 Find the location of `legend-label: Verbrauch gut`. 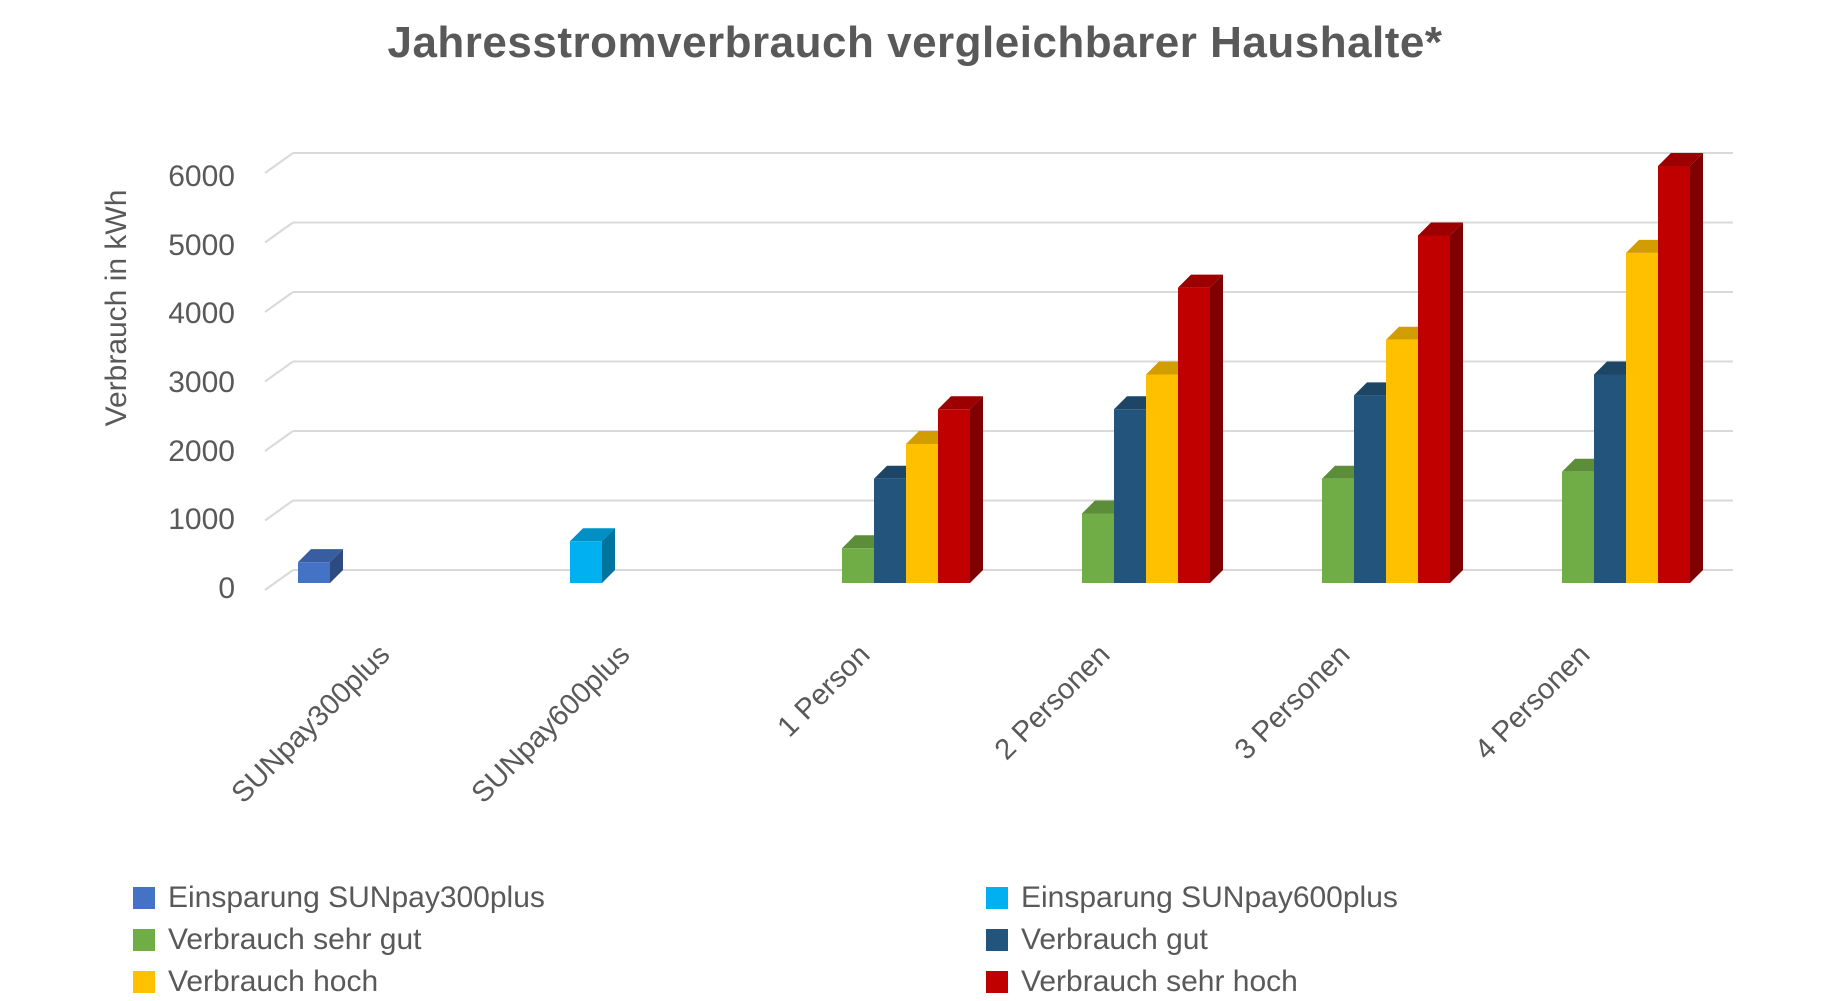

legend-label: Verbrauch gut is located at coordinates (1114, 939).